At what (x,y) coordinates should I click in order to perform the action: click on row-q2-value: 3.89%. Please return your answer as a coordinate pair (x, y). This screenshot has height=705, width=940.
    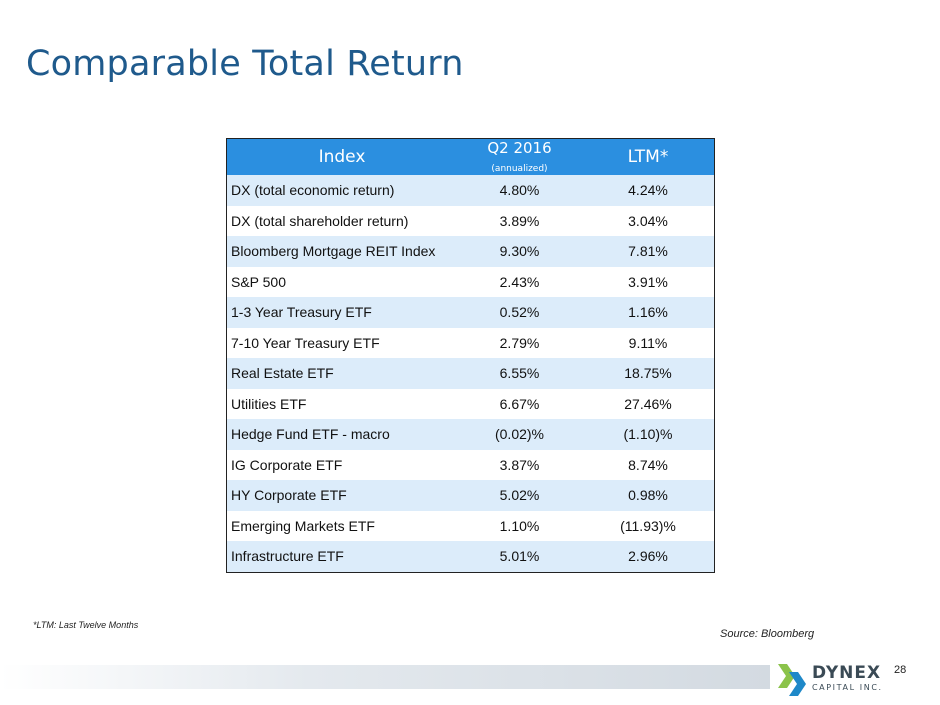
    Looking at the image, I should click on (519, 220).